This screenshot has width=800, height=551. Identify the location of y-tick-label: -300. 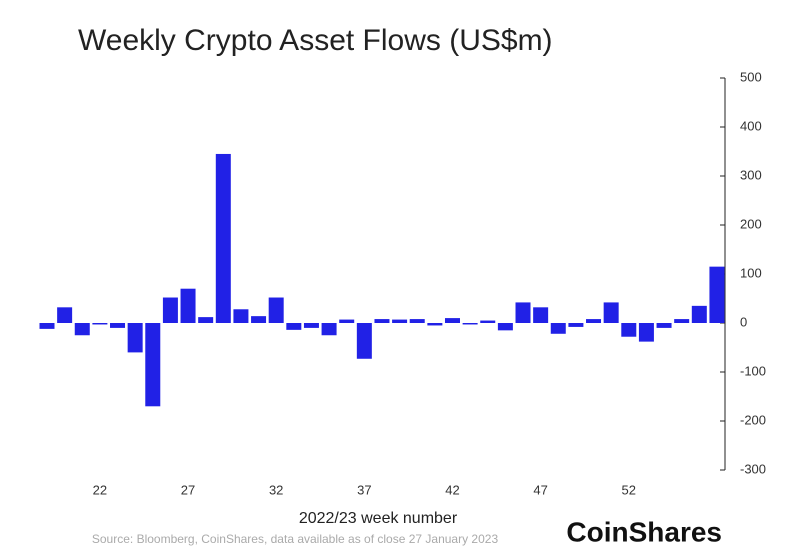
(753, 468).